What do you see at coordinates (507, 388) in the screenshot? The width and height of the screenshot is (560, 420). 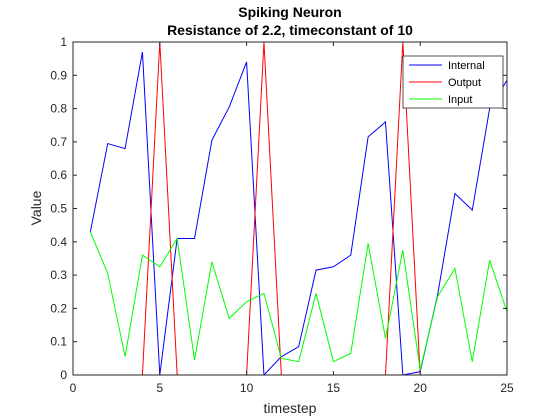 I see `x-tick-label: 25` at bounding box center [507, 388].